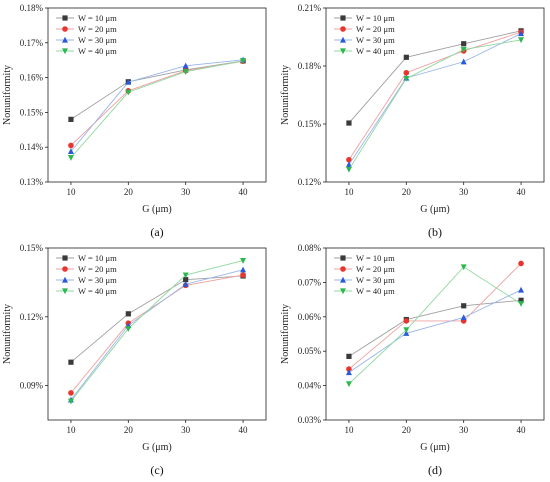  I want to click on y-tick-label: 0.14%, so click(32, 147).